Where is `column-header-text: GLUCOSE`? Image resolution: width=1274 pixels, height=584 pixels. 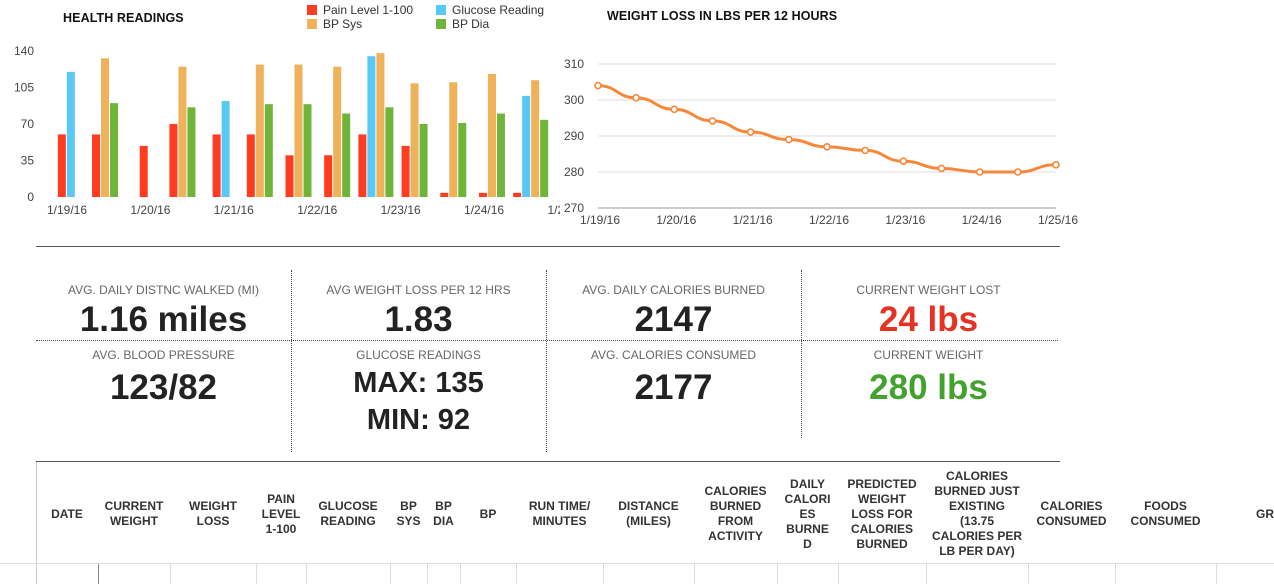 column-header-text: GLUCOSE is located at coordinates (348, 506).